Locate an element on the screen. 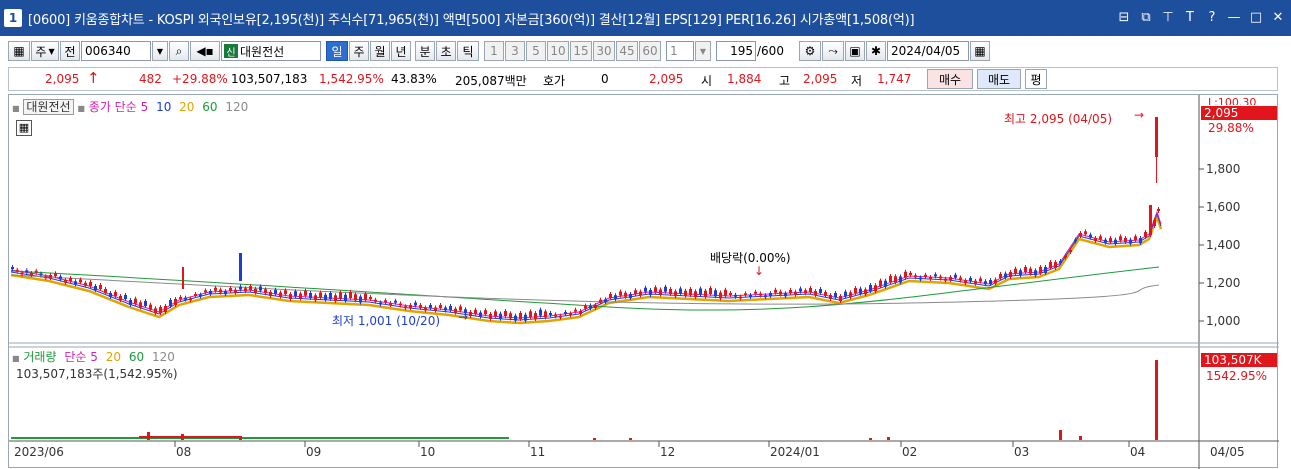 The width and height of the screenshot is (1291, 469). current-price: 2,095 is located at coordinates (62, 79).